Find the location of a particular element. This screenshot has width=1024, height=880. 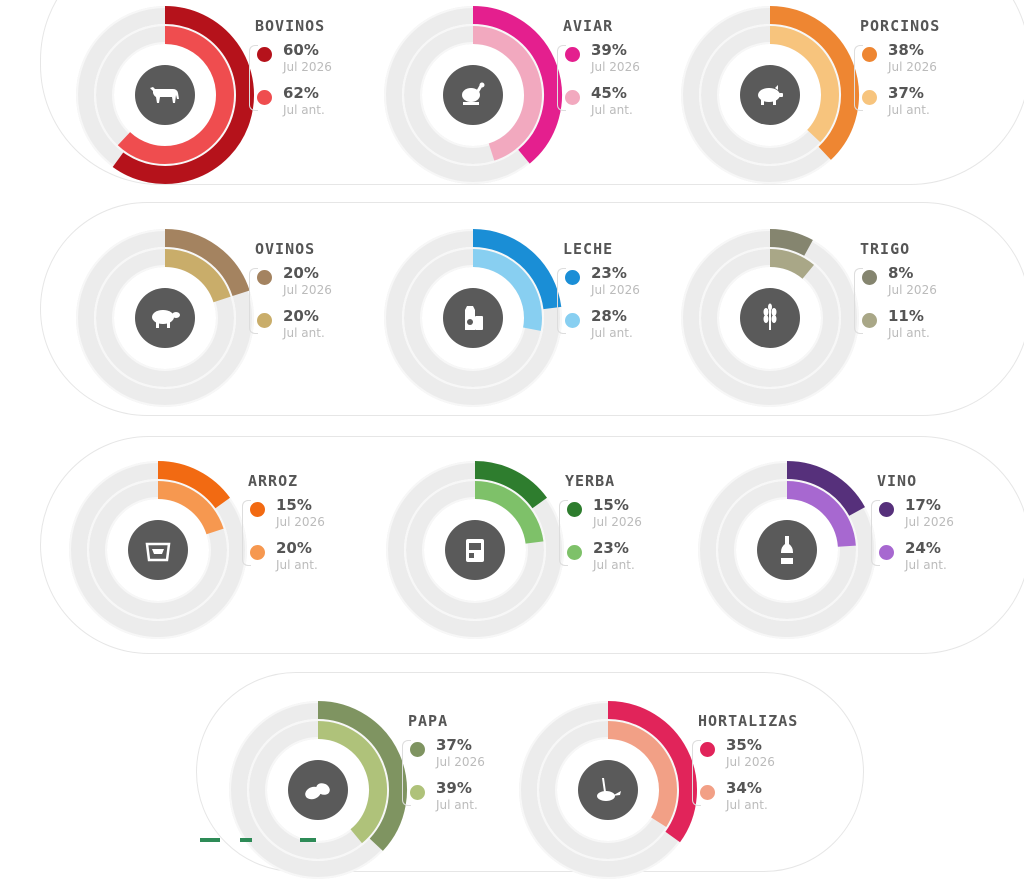

chart-card-papa: PAPA 37% Jul 2026 39% Jul ant. is located at coordinates (388, 790).